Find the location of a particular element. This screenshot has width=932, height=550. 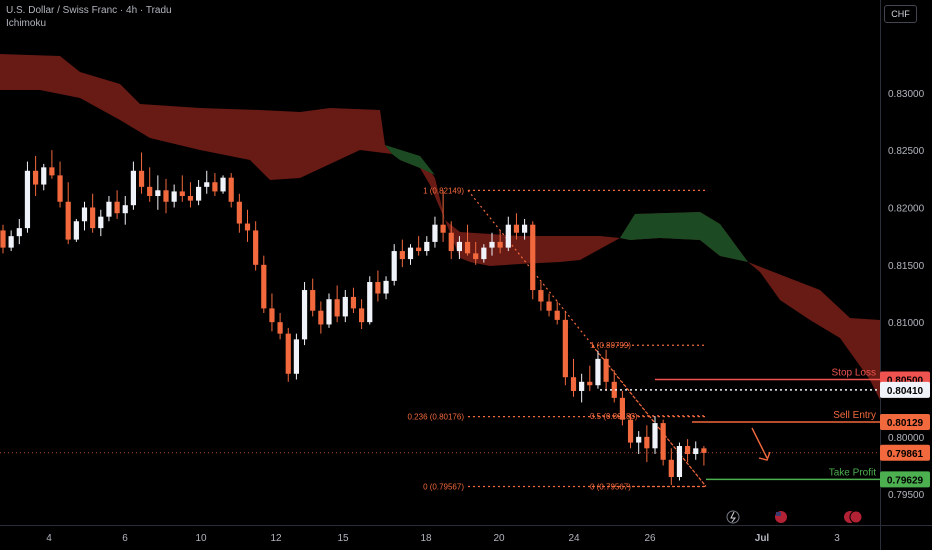

us-flag-icon is located at coordinates (856, 517).